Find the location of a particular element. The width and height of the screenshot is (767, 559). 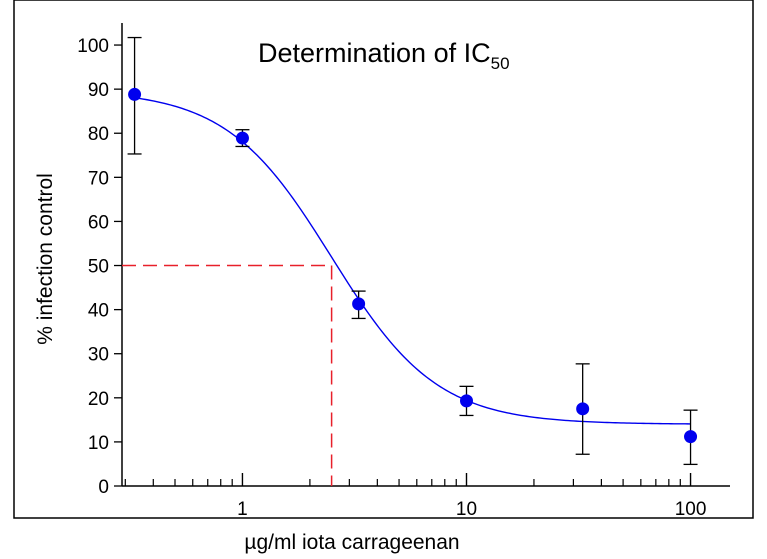

y-tick-label: 60 is located at coordinates (98, 222).